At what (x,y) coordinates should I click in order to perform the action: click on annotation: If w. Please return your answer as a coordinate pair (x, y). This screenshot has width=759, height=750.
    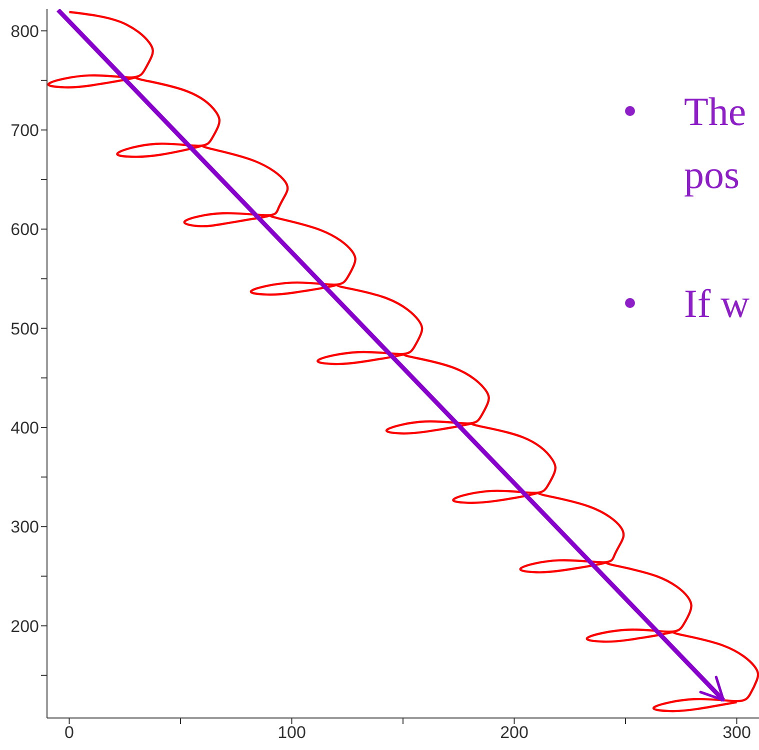
    Looking at the image, I should click on (717, 304).